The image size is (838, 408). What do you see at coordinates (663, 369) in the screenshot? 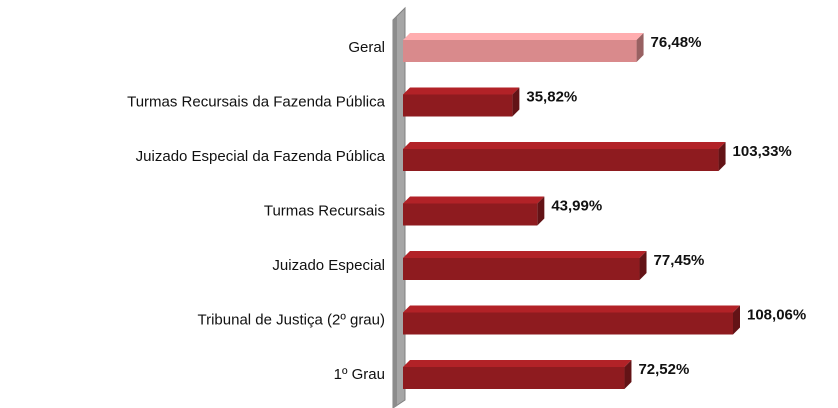
I see `value-label: 72,52%` at bounding box center [663, 369].